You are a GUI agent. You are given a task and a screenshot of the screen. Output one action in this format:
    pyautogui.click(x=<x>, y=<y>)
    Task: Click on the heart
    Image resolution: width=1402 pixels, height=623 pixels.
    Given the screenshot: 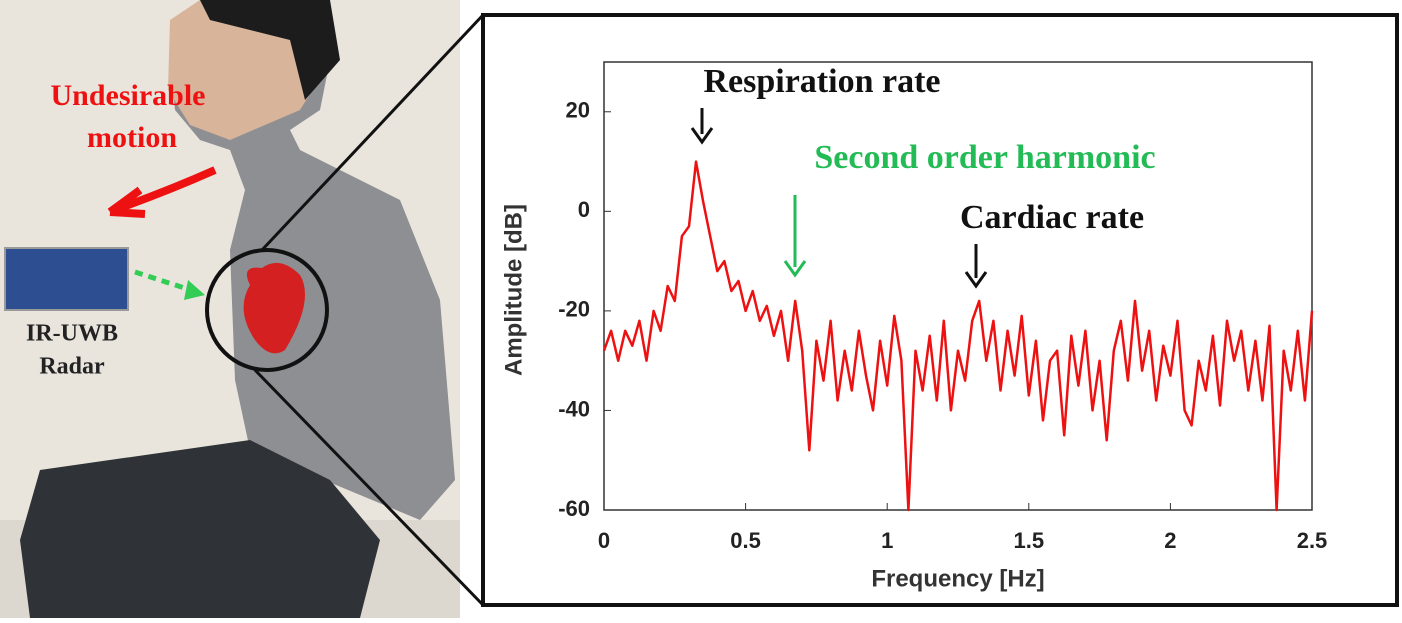 What is the action you would take?
    pyautogui.click(x=274, y=308)
    